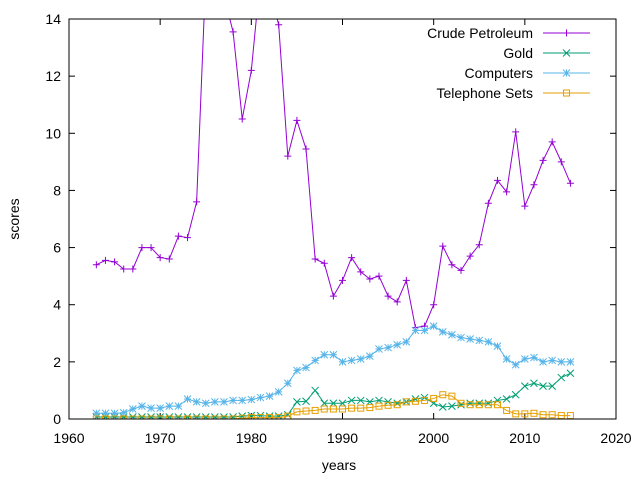 Image resolution: width=640 pixels, height=480 pixels. Describe the element at coordinates (518, 53) in the screenshot. I see `legend-label: Gold` at that location.